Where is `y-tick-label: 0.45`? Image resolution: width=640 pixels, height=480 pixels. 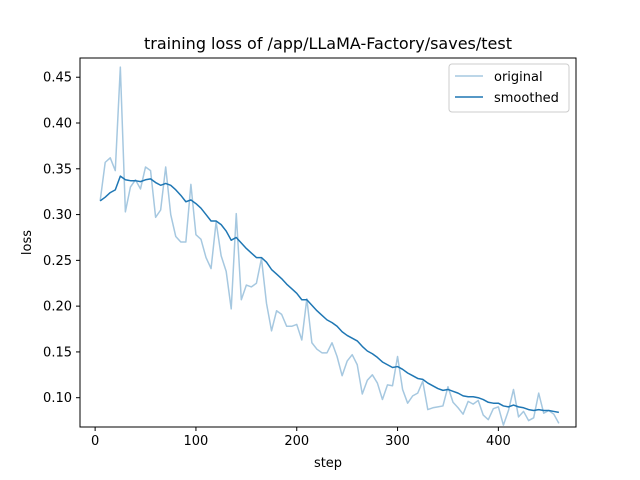 y-tick-label: 0.45 is located at coordinates (57, 78).